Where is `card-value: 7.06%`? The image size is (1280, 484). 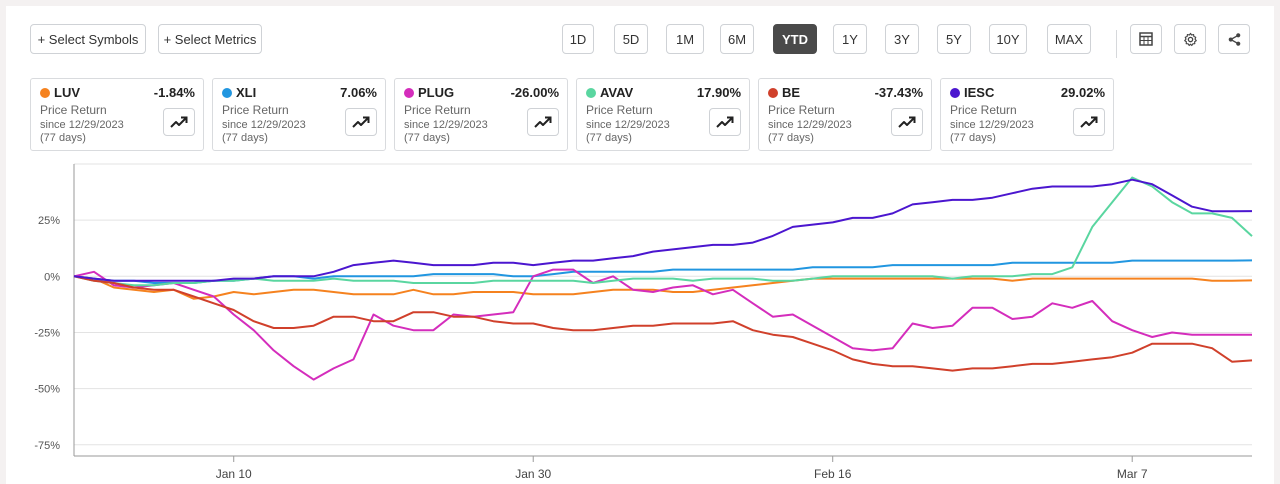 card-value: 7.06% is located at coordinates (358, 92).